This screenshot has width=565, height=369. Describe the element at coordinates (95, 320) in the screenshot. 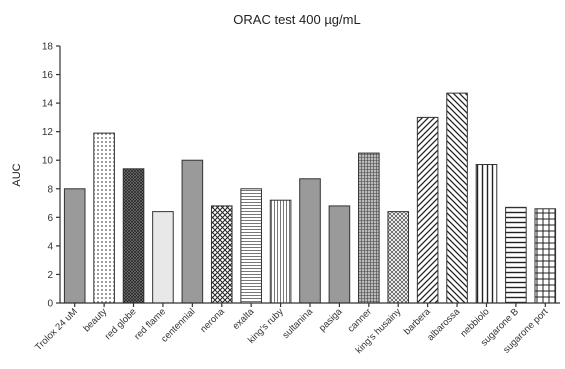

I see `x-tick-label: beauty` at that location.